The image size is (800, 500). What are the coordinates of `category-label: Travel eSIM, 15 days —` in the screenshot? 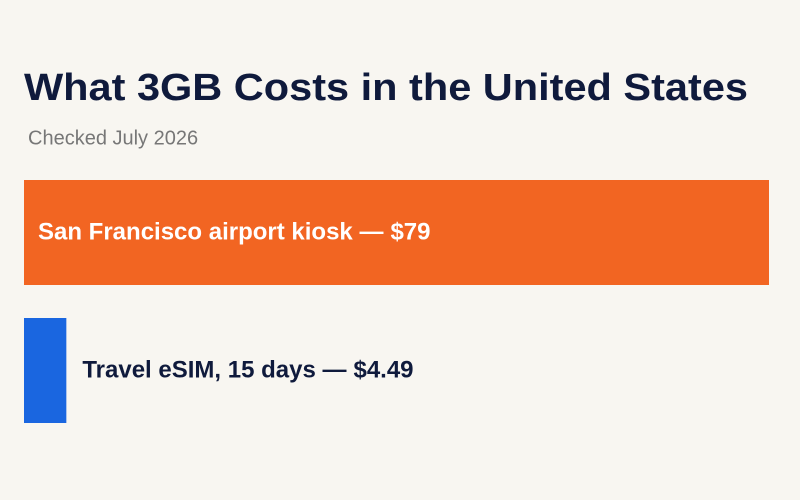 It's located at (214, 370).